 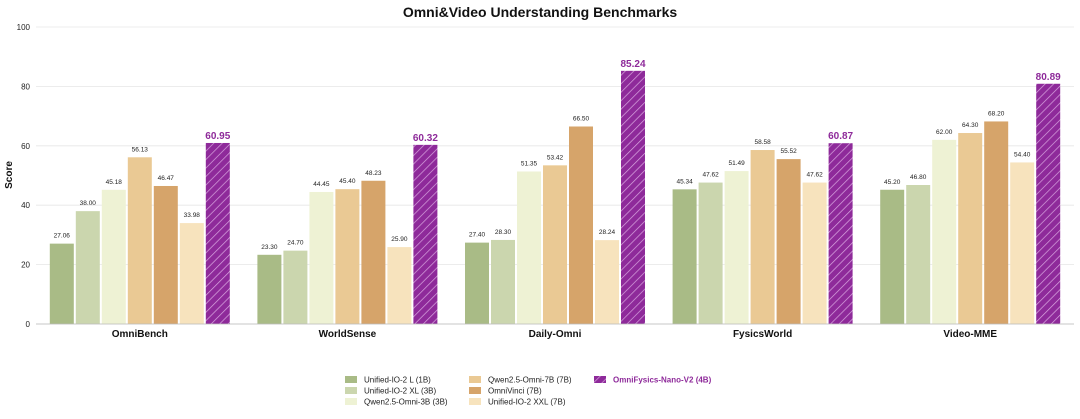 What do you see at coordinates (269, 247) in the screenshot?
I see `data-label: 23.30` at bounding box center [269, 247].